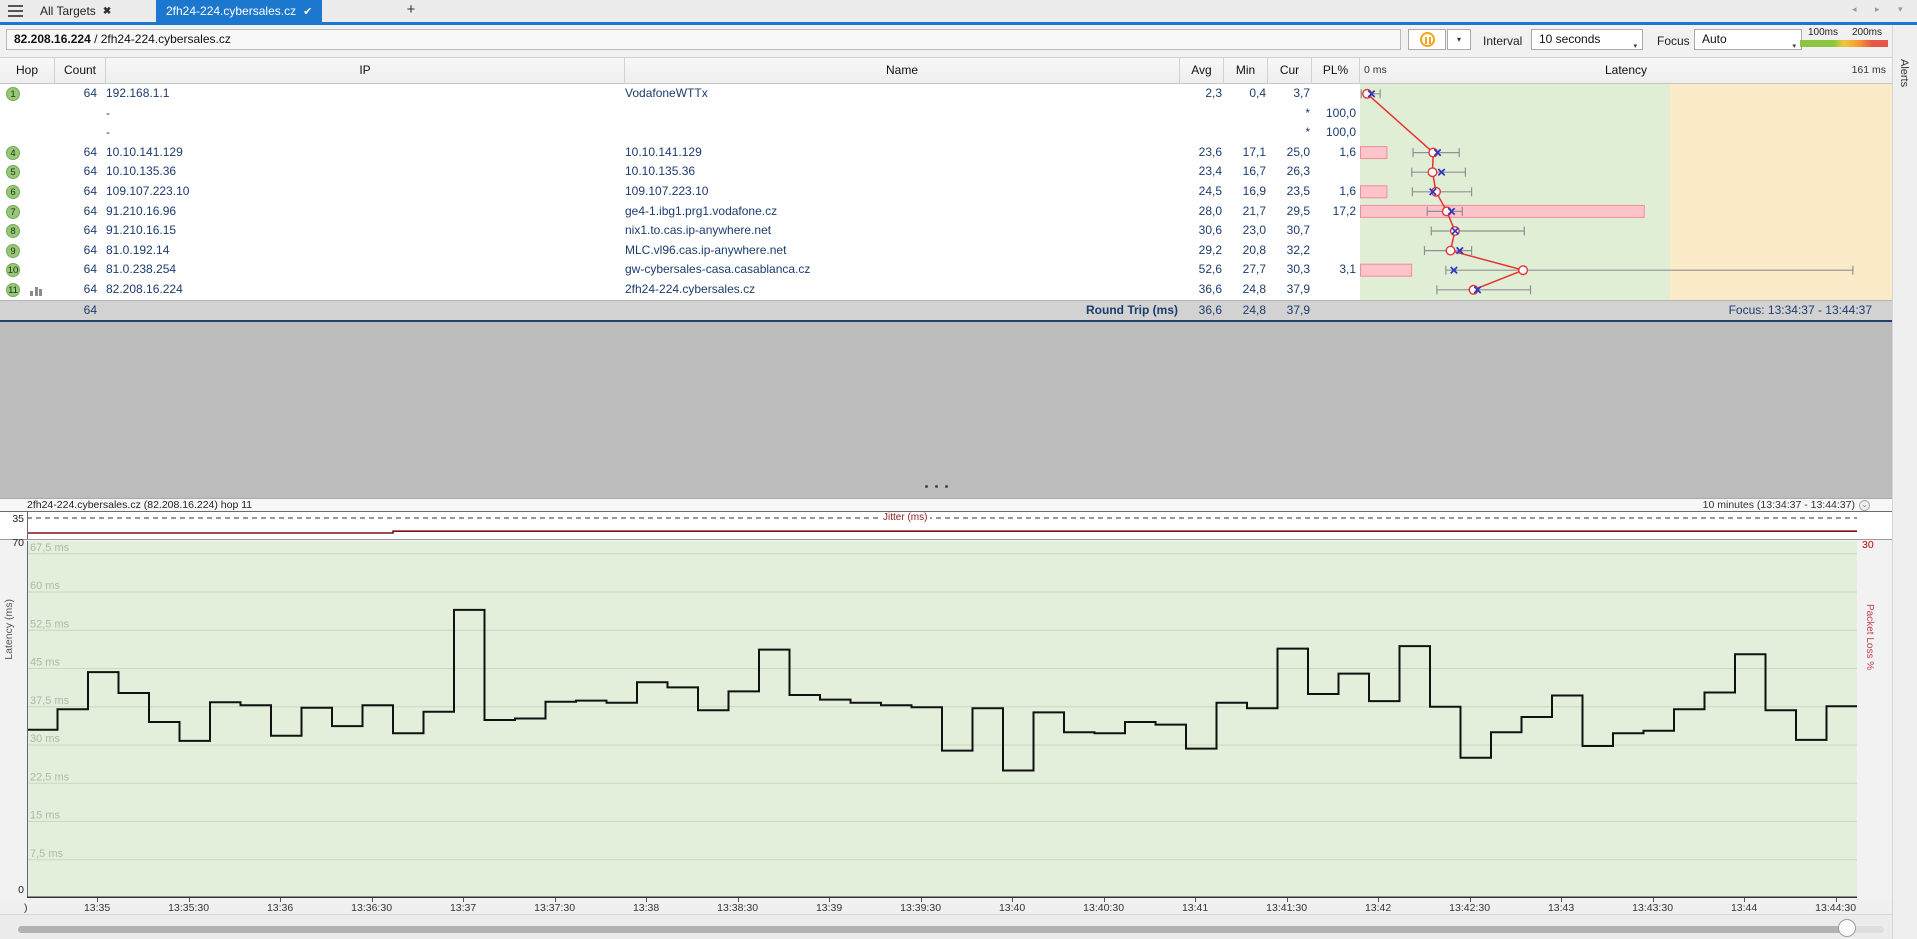 This screenshot has width=1917, height=939. I want to click on time-axis-partial-label: ), so click(26, 908).